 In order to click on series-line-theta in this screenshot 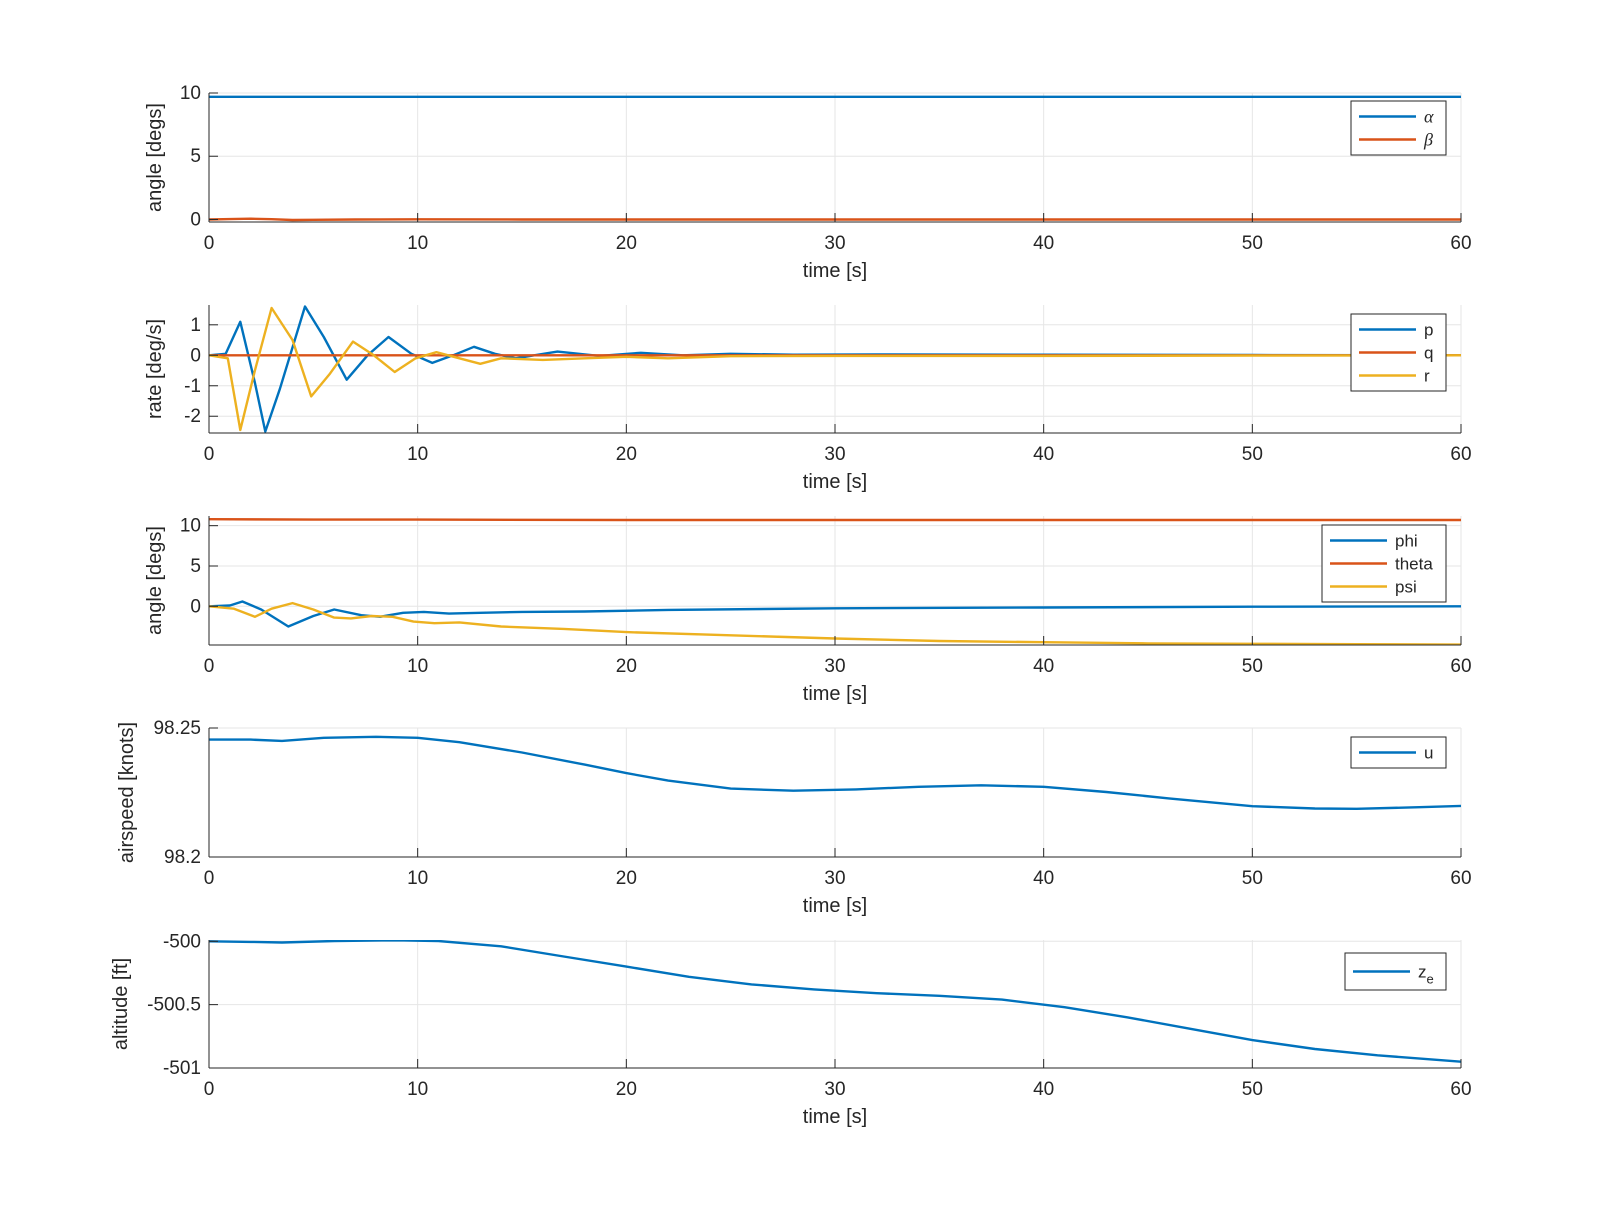, I will do `click(835, 520)`.